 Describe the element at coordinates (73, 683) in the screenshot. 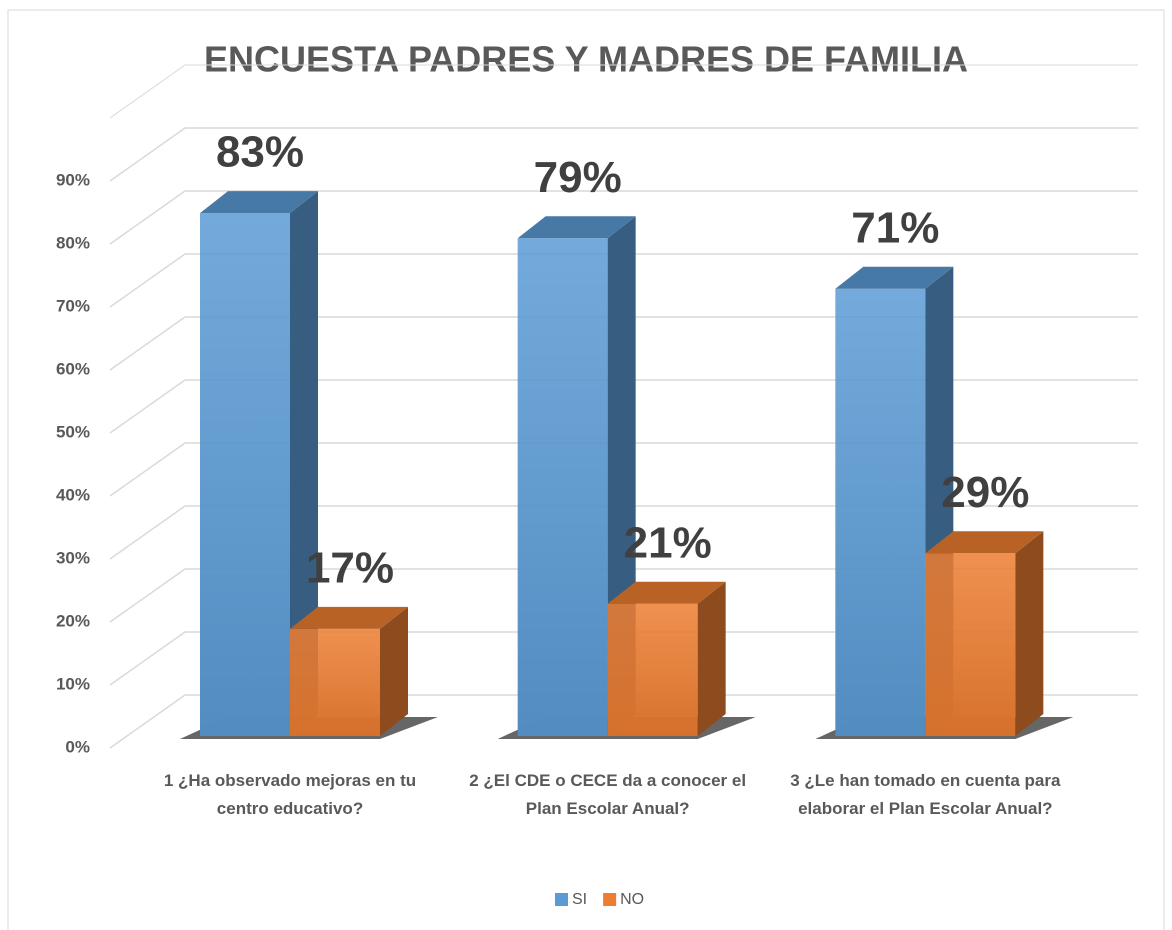

I see `y-tick-label: 10%` at that location.